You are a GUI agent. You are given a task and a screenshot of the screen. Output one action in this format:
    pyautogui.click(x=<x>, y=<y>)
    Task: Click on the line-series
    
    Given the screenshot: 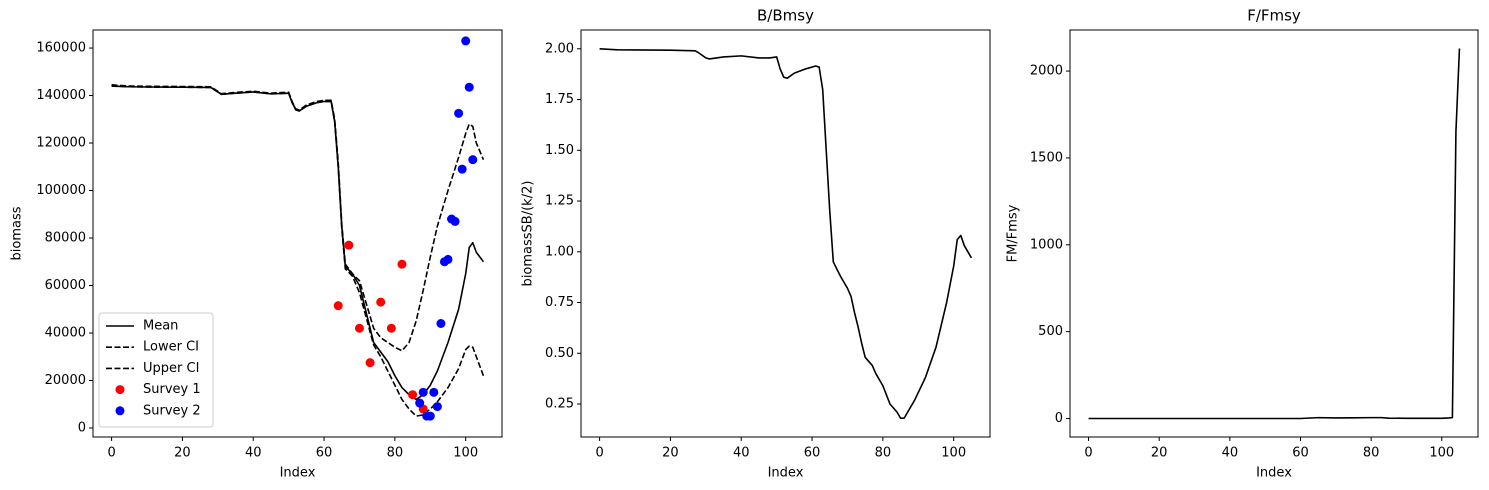 What is the action you would take?
    pyautogui.click(x=298, y=218)
    